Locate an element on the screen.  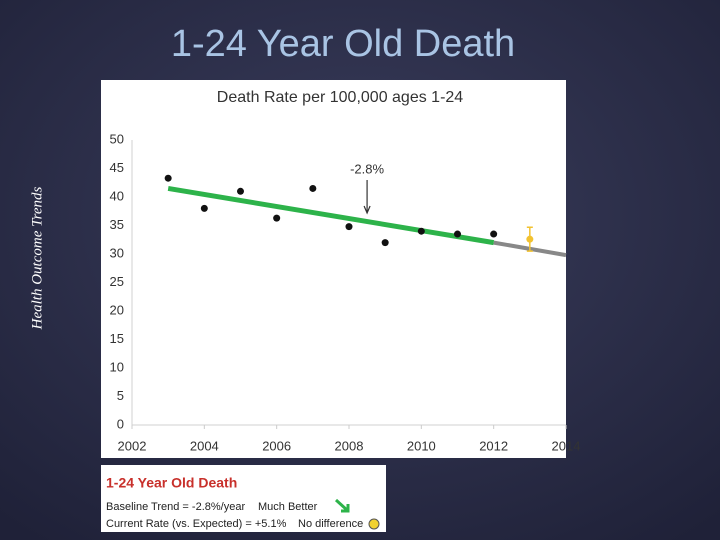
y-tick-label: 35 is located at coordinates (117, 224).